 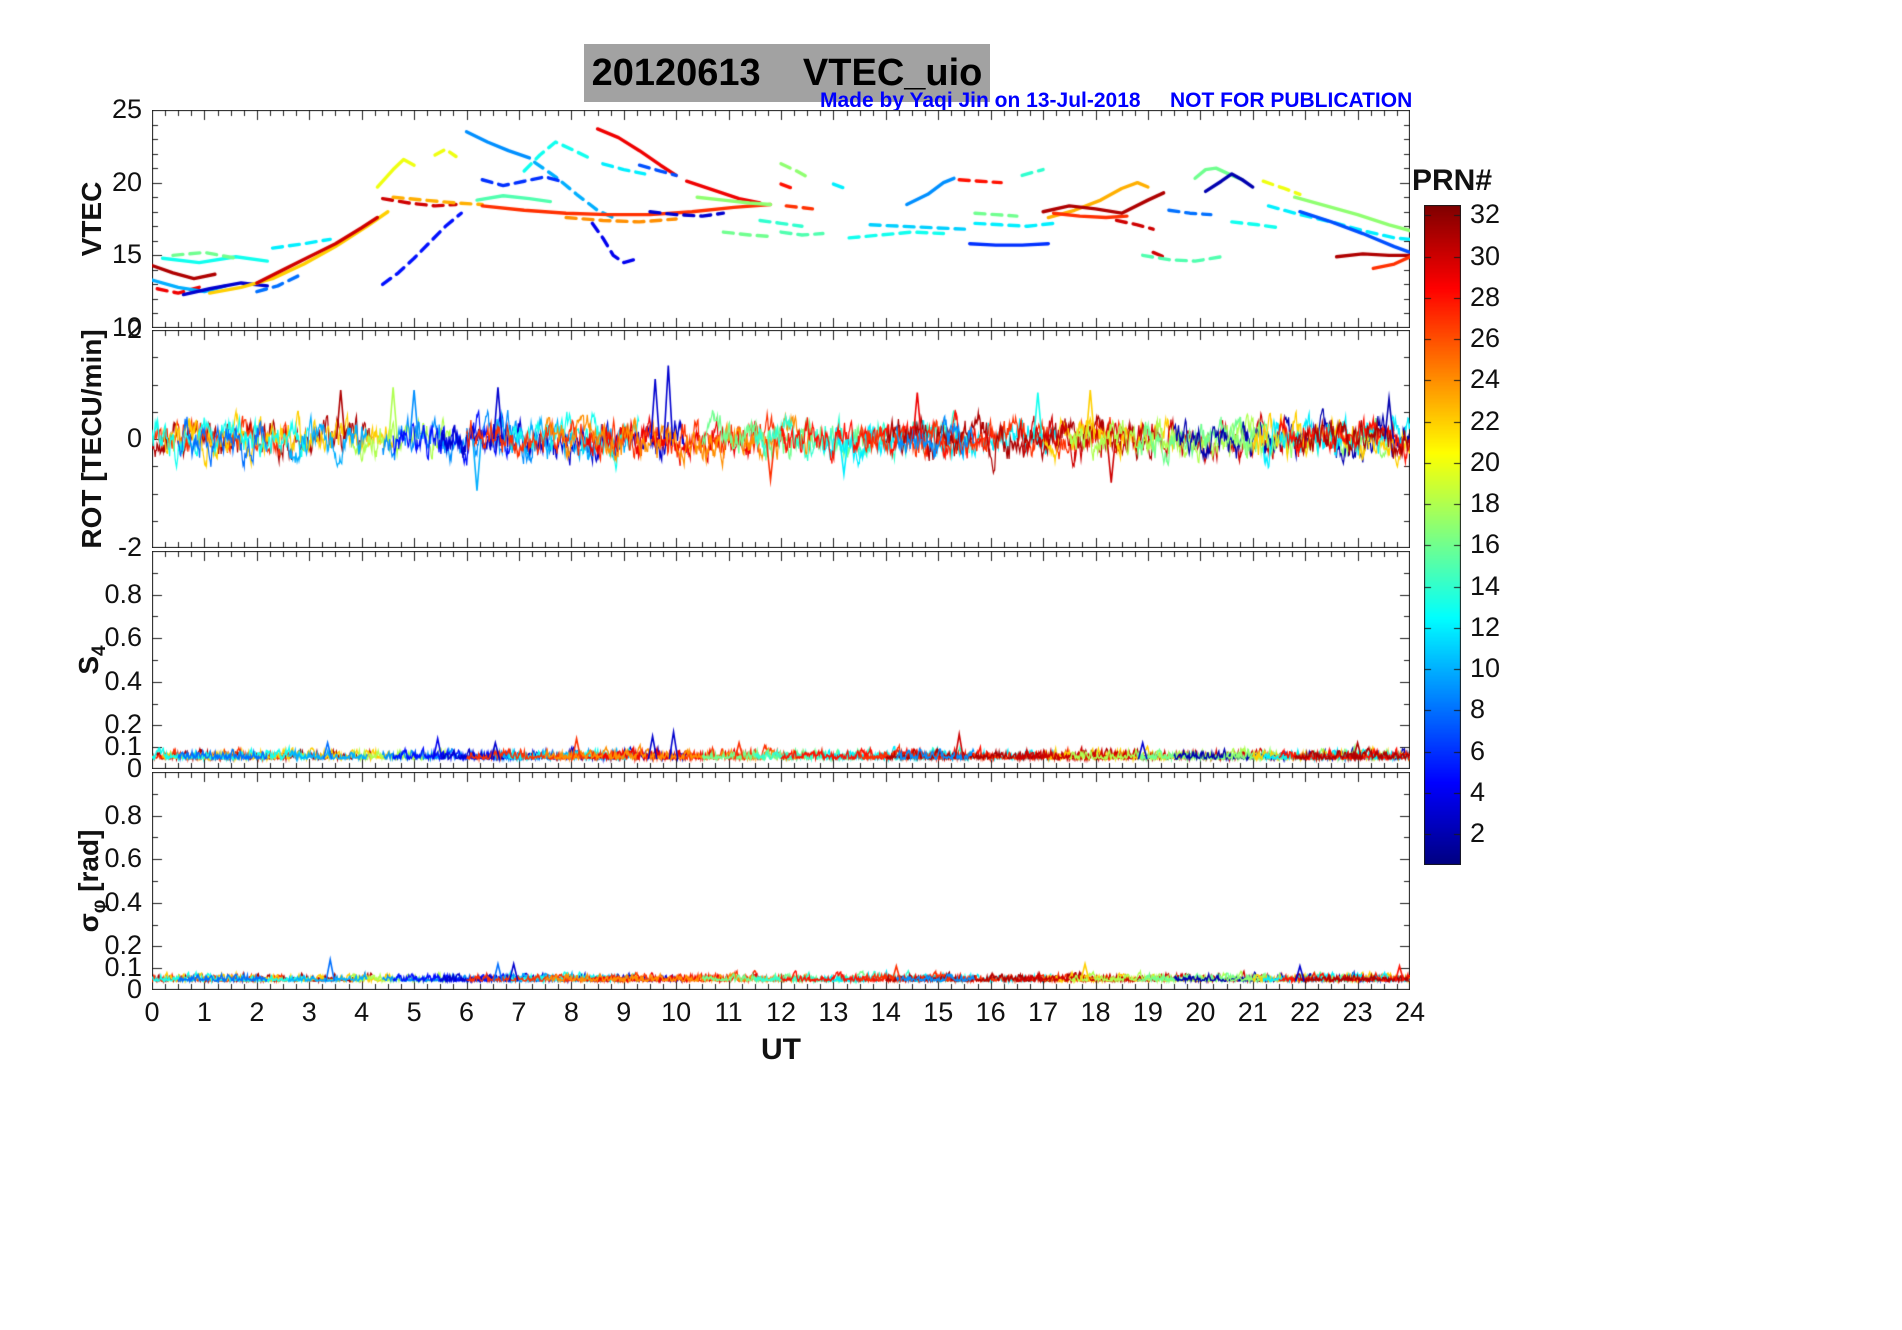 What do you see at coordinates (152, 1012) in the screenshot?
I see `x-tick-label: 0` at bounding box center [152, 1012].